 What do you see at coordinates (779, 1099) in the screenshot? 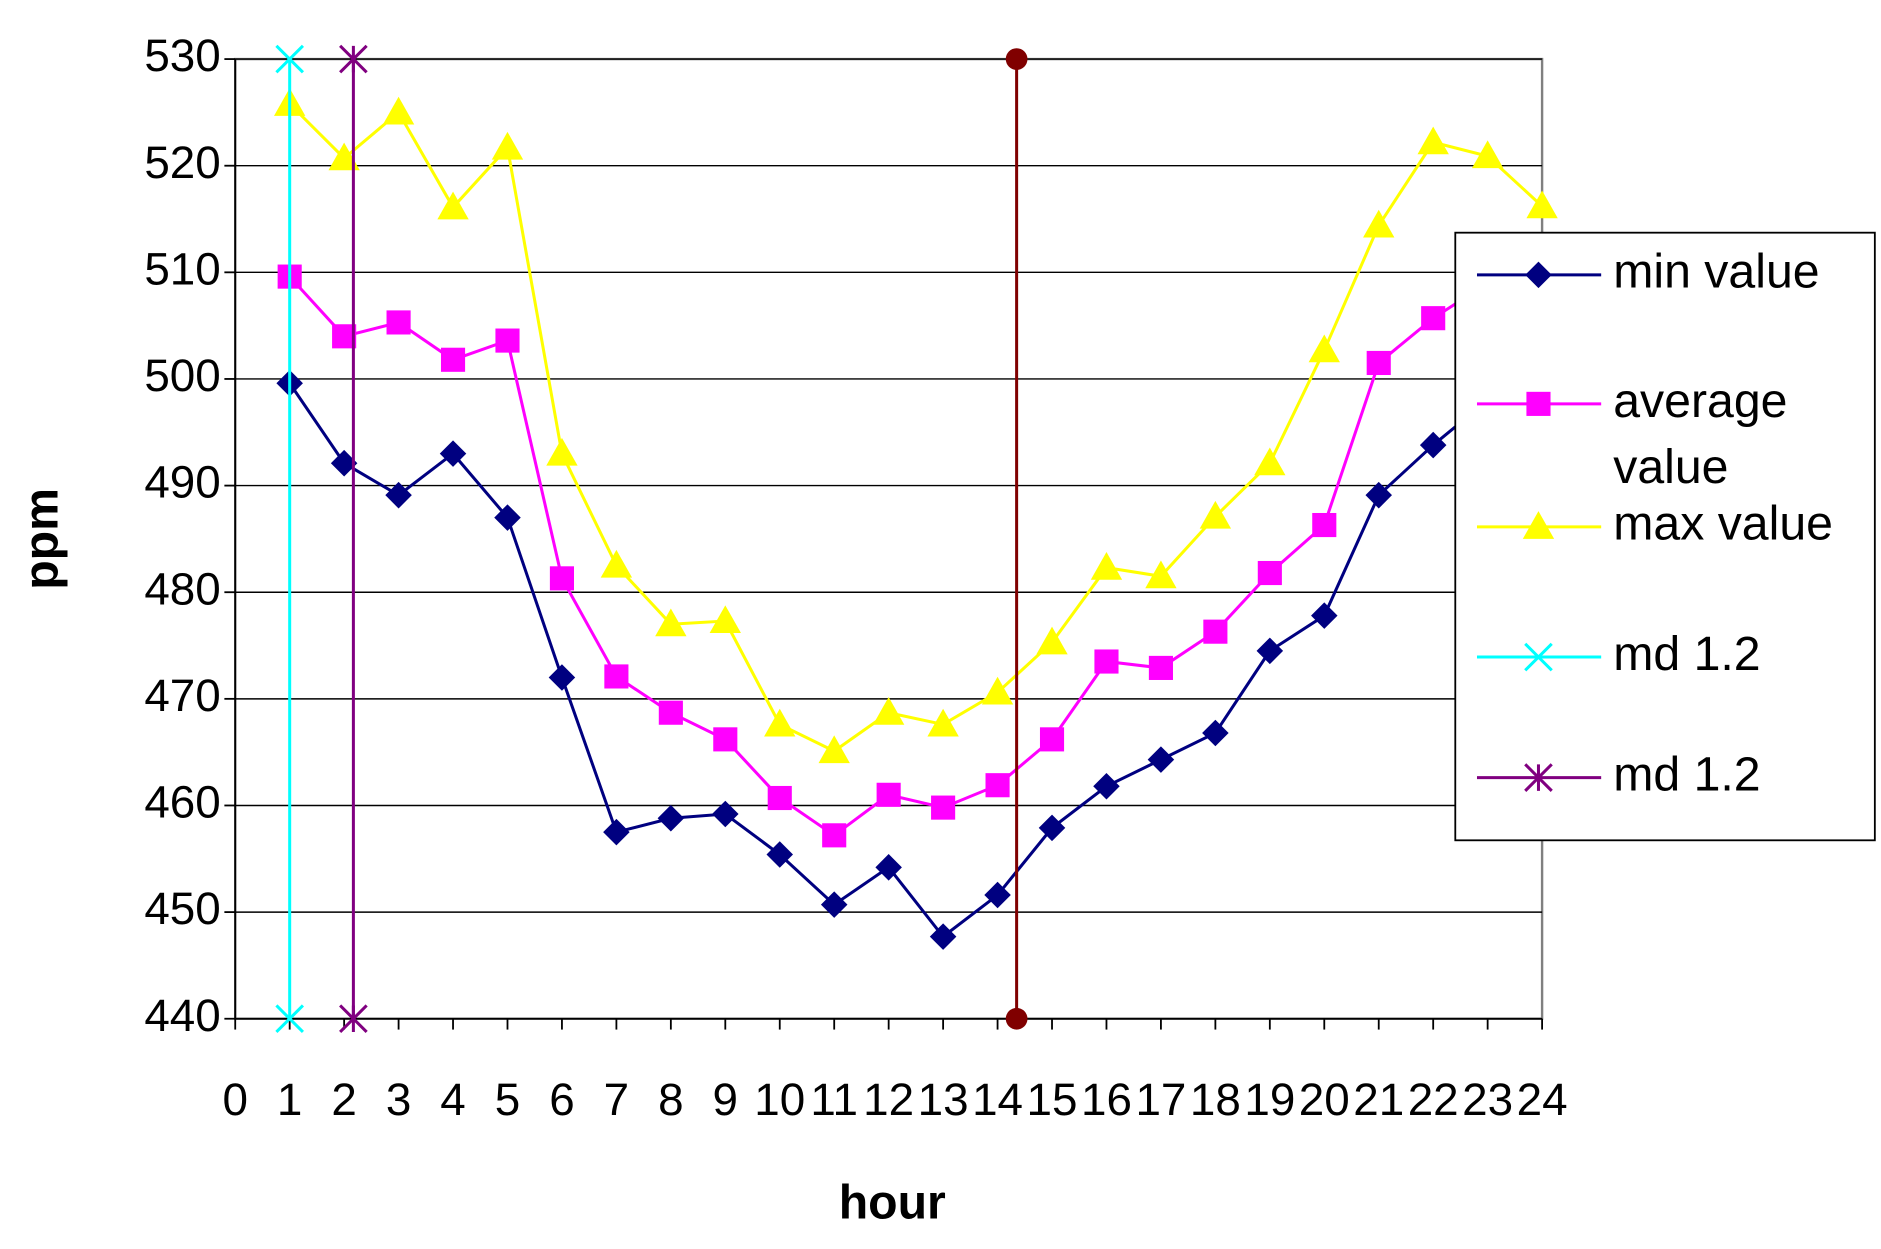
I see `x-tick-label: 10` at bounding box center [779, 1099].